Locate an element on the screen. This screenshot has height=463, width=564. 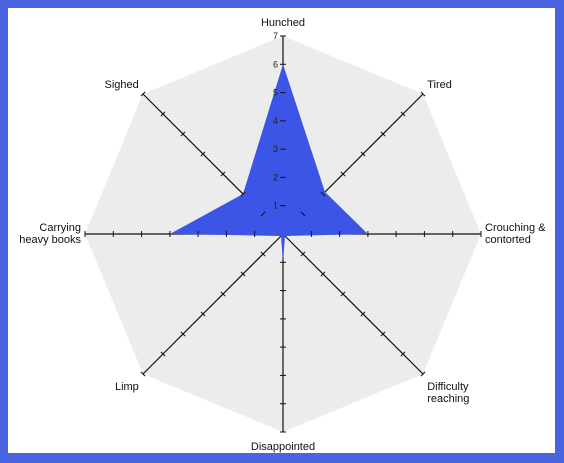
tick-label: 5 is located at coordinates (275, 93).